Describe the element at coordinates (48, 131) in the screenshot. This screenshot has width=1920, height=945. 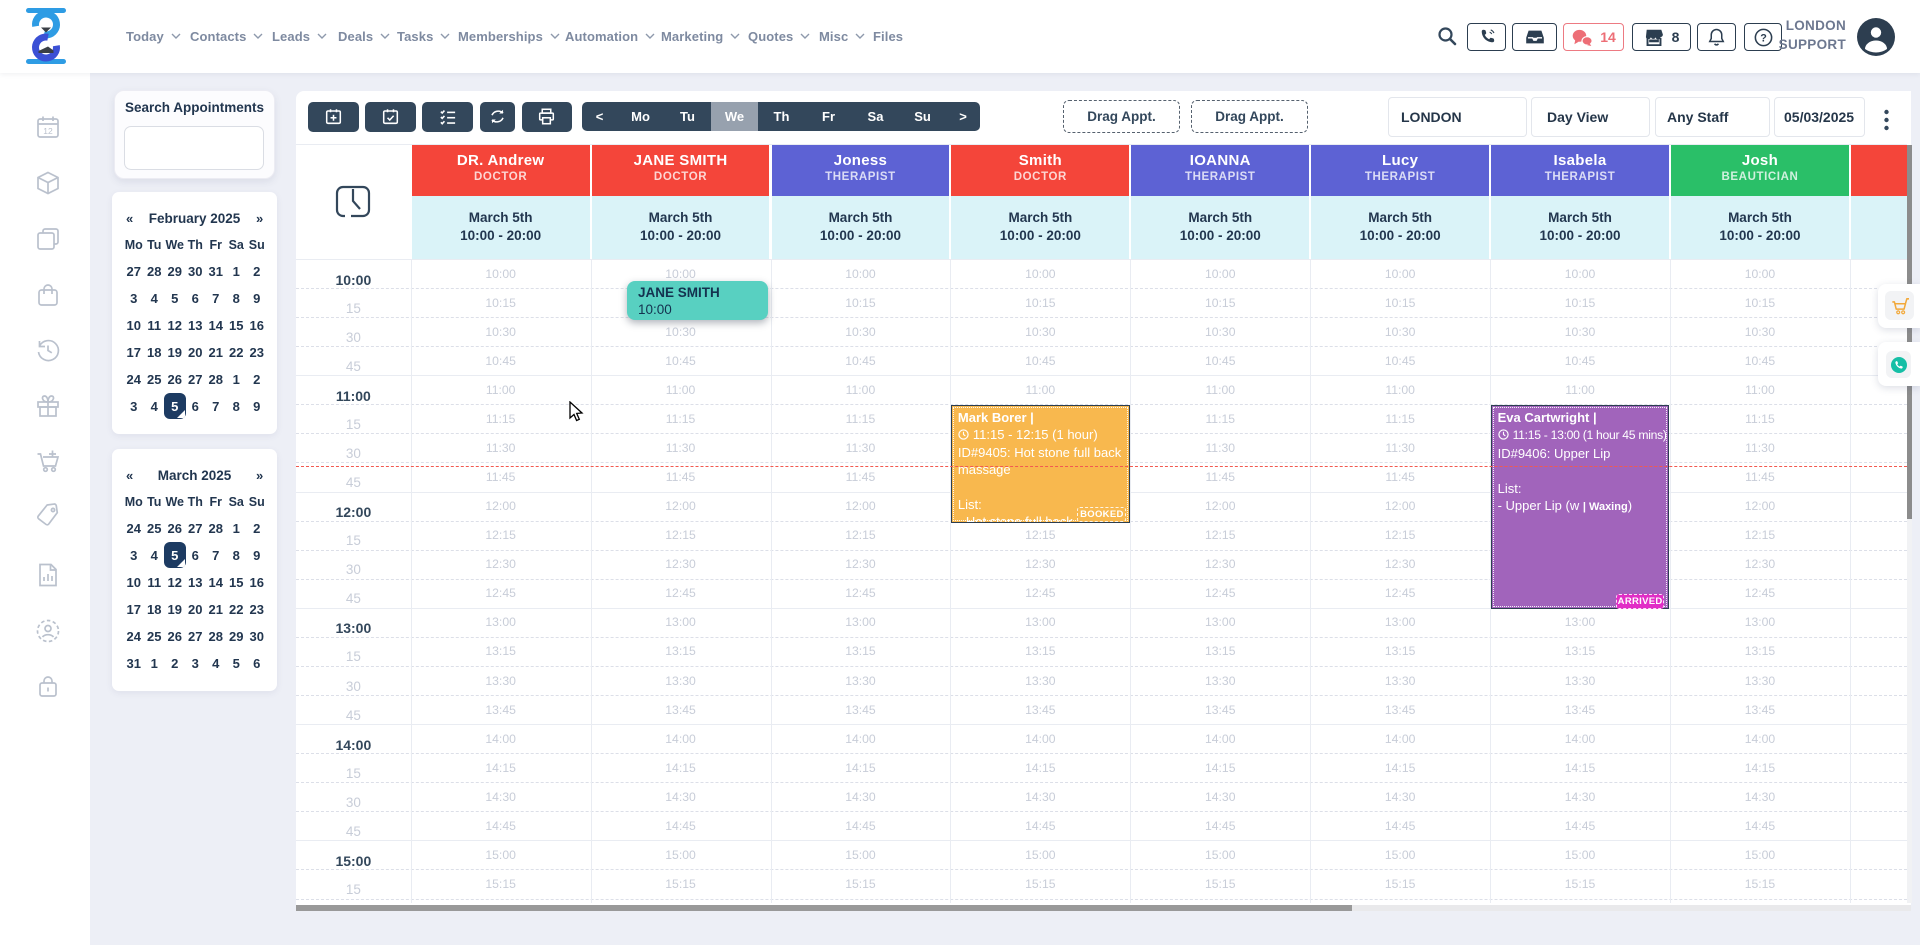
I see `svg-text: 12` at that location.